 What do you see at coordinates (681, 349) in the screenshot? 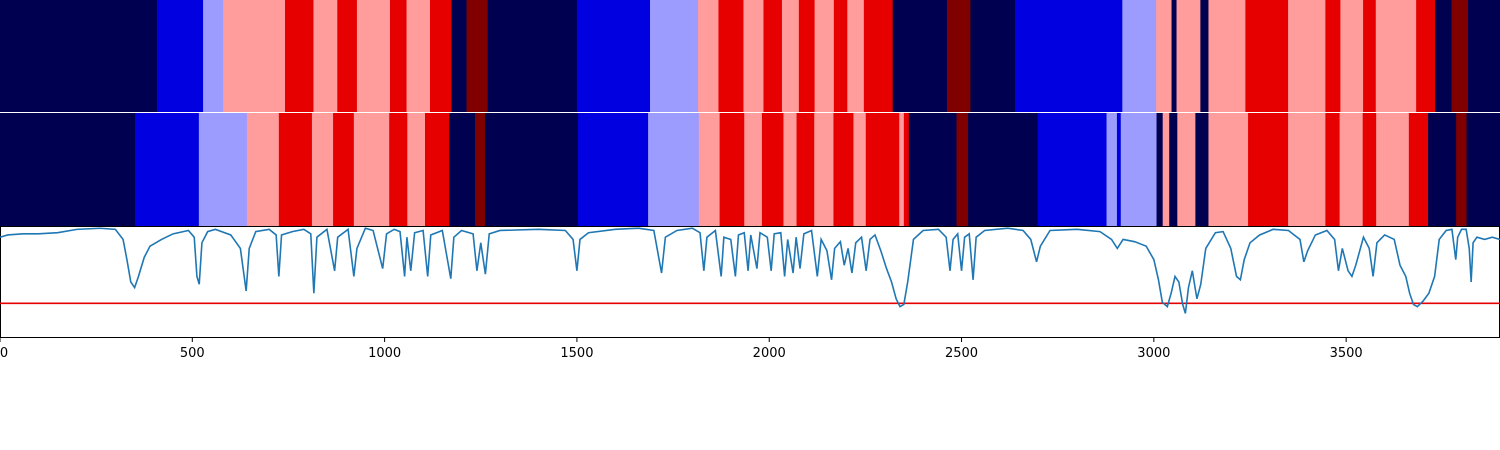
I see `x-axis: 0 500 1000 1500 2000 2500 3000 3500` at bounding box center [681, 349].